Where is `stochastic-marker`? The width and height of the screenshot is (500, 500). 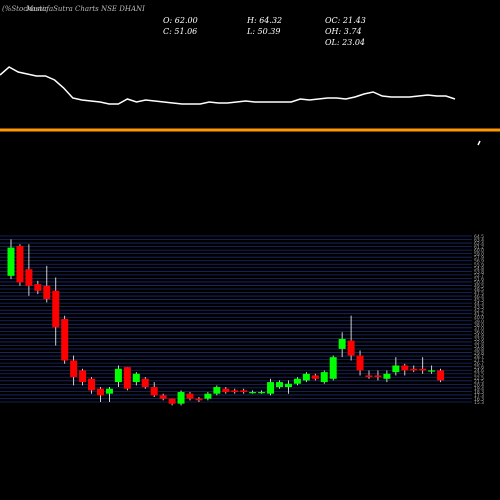 stochastic-marker is located at coordinates (479, 143).